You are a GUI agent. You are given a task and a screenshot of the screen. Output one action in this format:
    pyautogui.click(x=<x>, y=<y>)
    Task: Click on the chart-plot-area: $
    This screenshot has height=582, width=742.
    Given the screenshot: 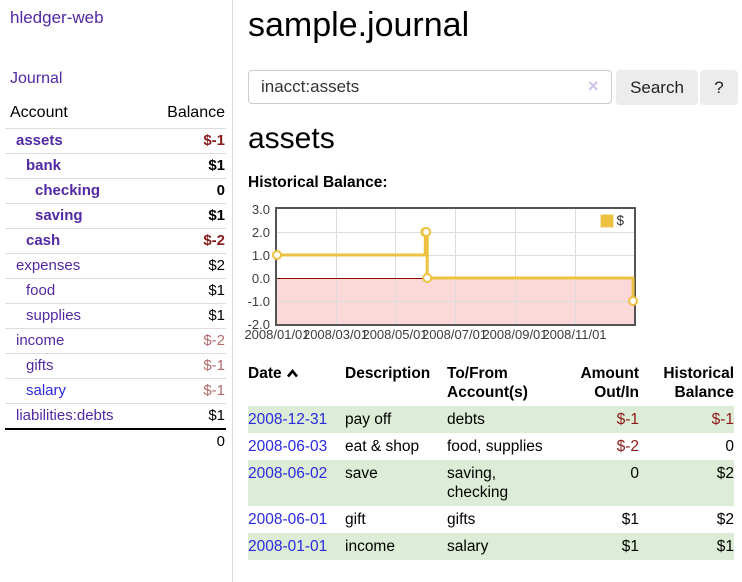 What is the action you would take?
    pyautogui.click(x=455, y=266)
    